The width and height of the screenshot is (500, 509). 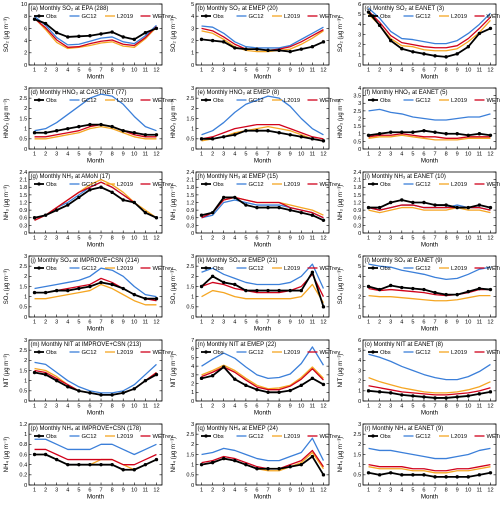 What do you see at coordinates (404, 429) in the screenshot?
I see `panel-title: (r) Monthly NH₄ at EANET (9)` at bounding box center [404, 429].